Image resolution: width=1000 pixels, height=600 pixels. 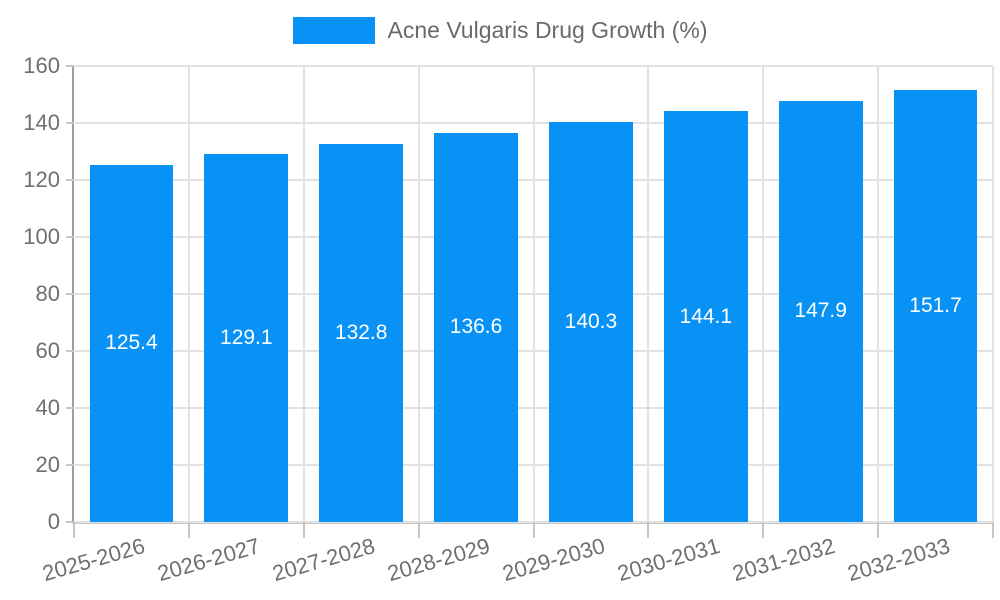 I want to click on bar-value-label: 132.8, so click(x=361, y=332).